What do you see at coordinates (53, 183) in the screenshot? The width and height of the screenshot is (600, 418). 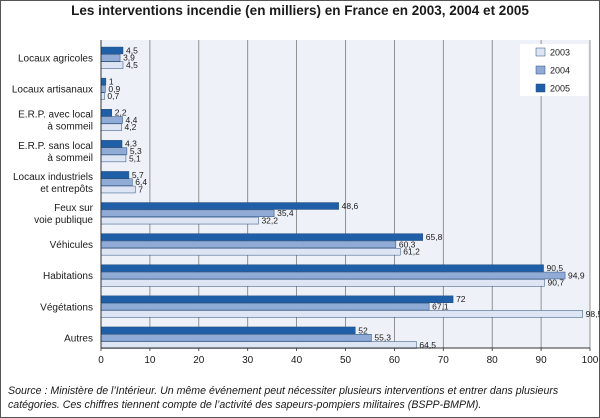 I see `category-label: Locaux industriels et entrepôts` at bounding box center [53, 183].